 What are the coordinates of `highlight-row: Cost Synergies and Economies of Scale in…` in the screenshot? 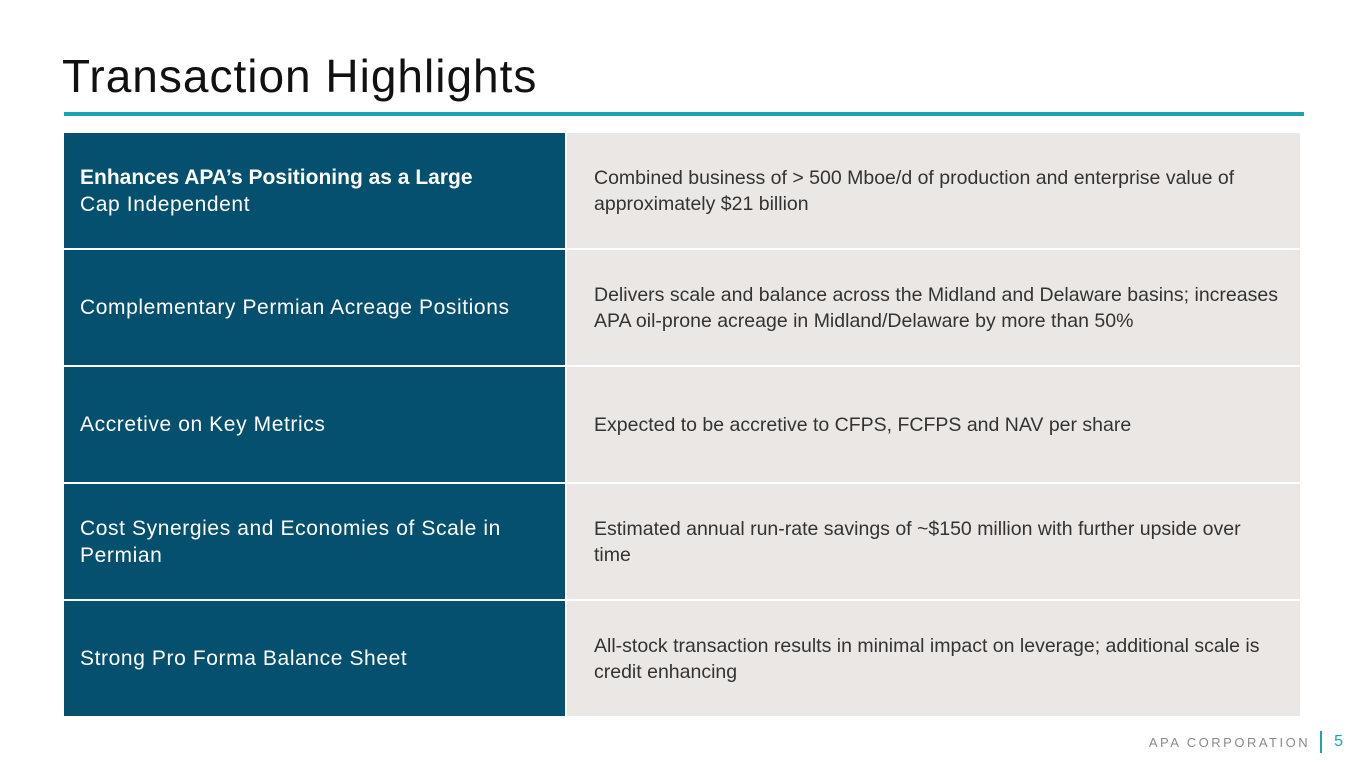 It's located at (682, 541).